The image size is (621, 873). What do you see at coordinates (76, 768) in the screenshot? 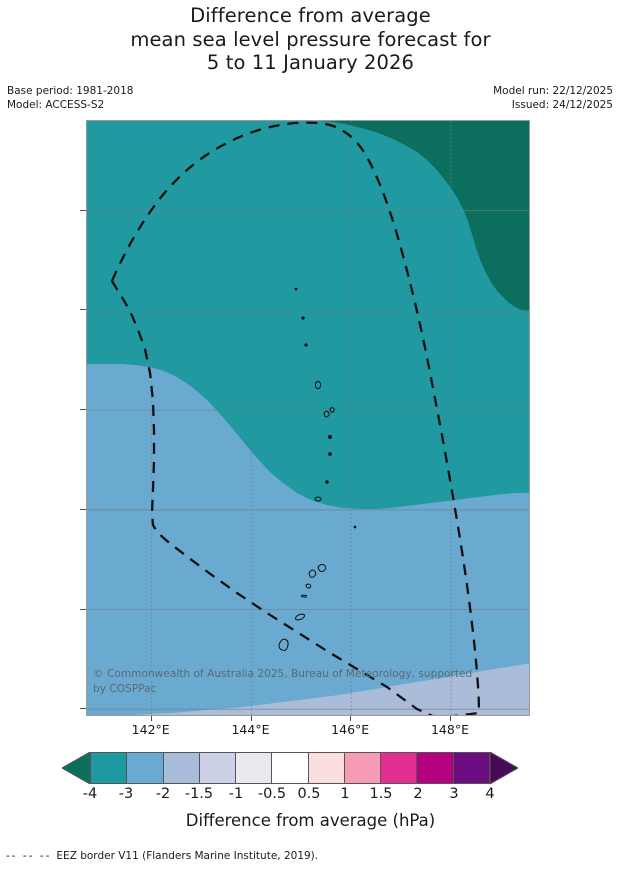
I see `colorbar-under-arrow` at bounding box center [76, 768].